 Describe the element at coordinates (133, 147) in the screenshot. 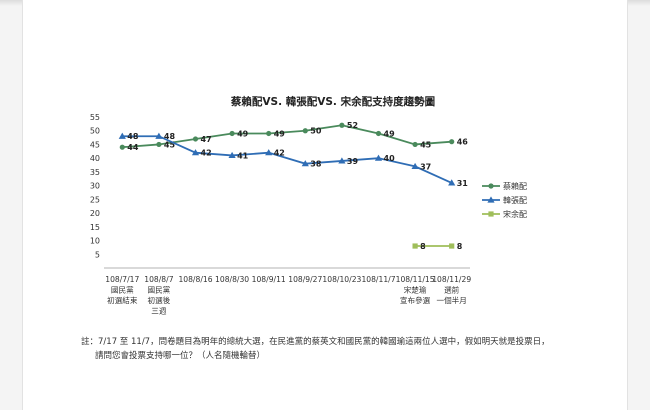

I see `data-label: 44` at that location.